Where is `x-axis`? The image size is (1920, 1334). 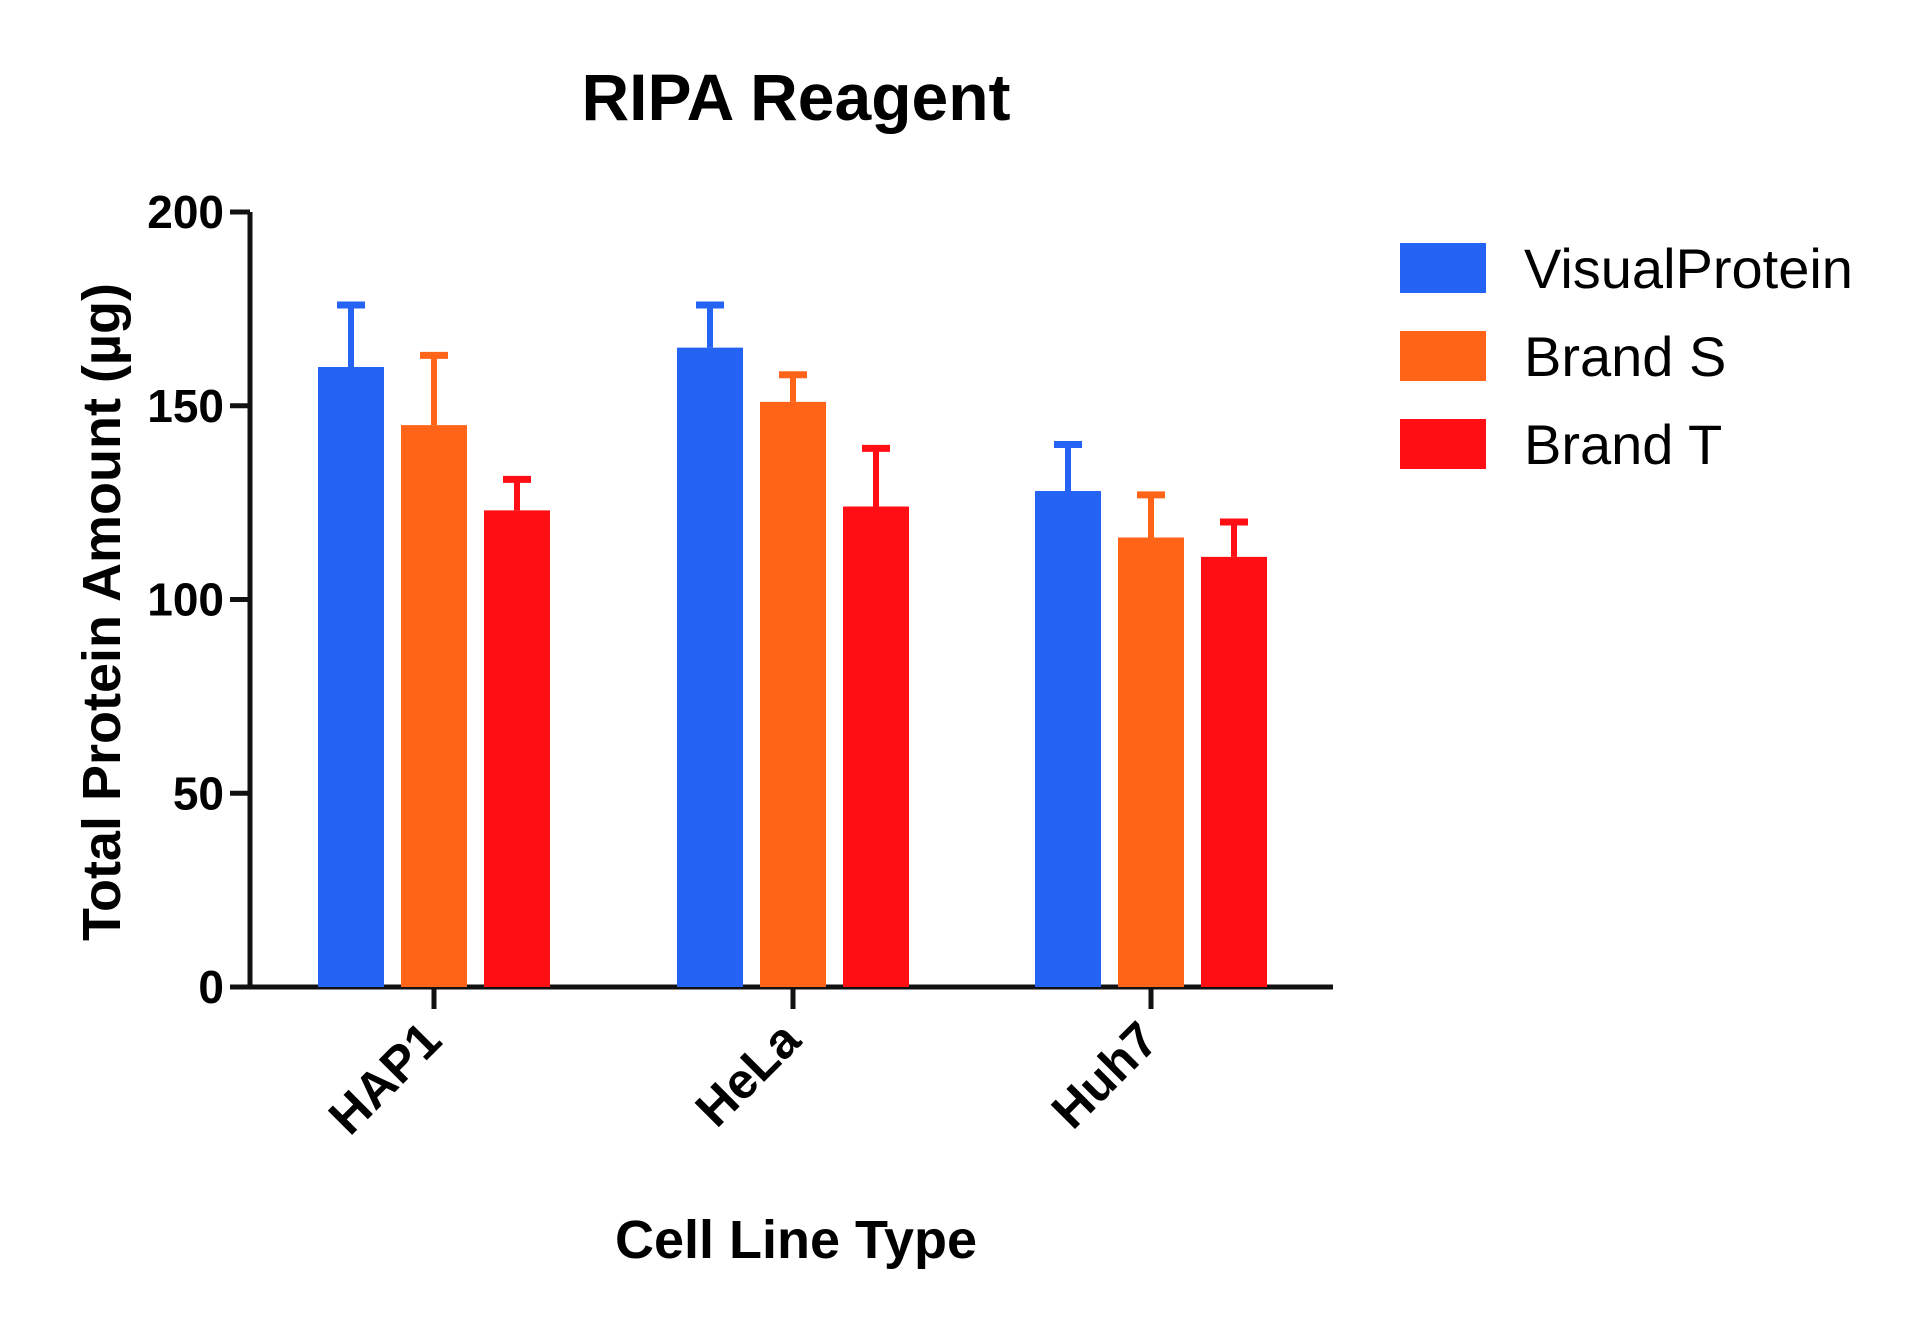 x-axis is located at coordinates (790, 996).